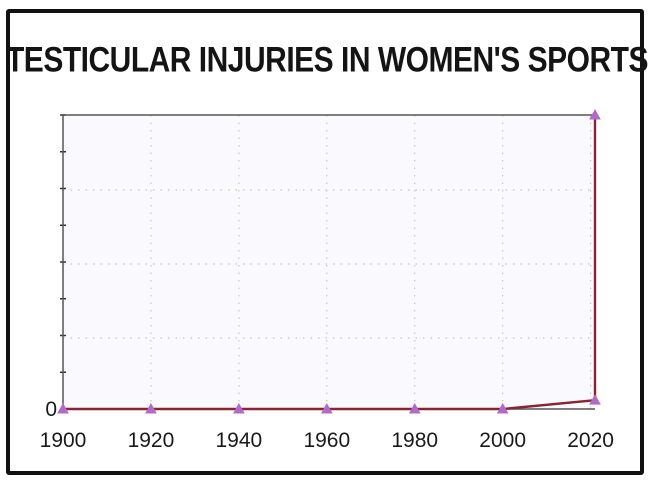 The width and height of the screenshot is (654, 482). I want to click on chart-title: TESTICULAR INJURIES IN WOMEN'S SPORTS, so click(327, 60).